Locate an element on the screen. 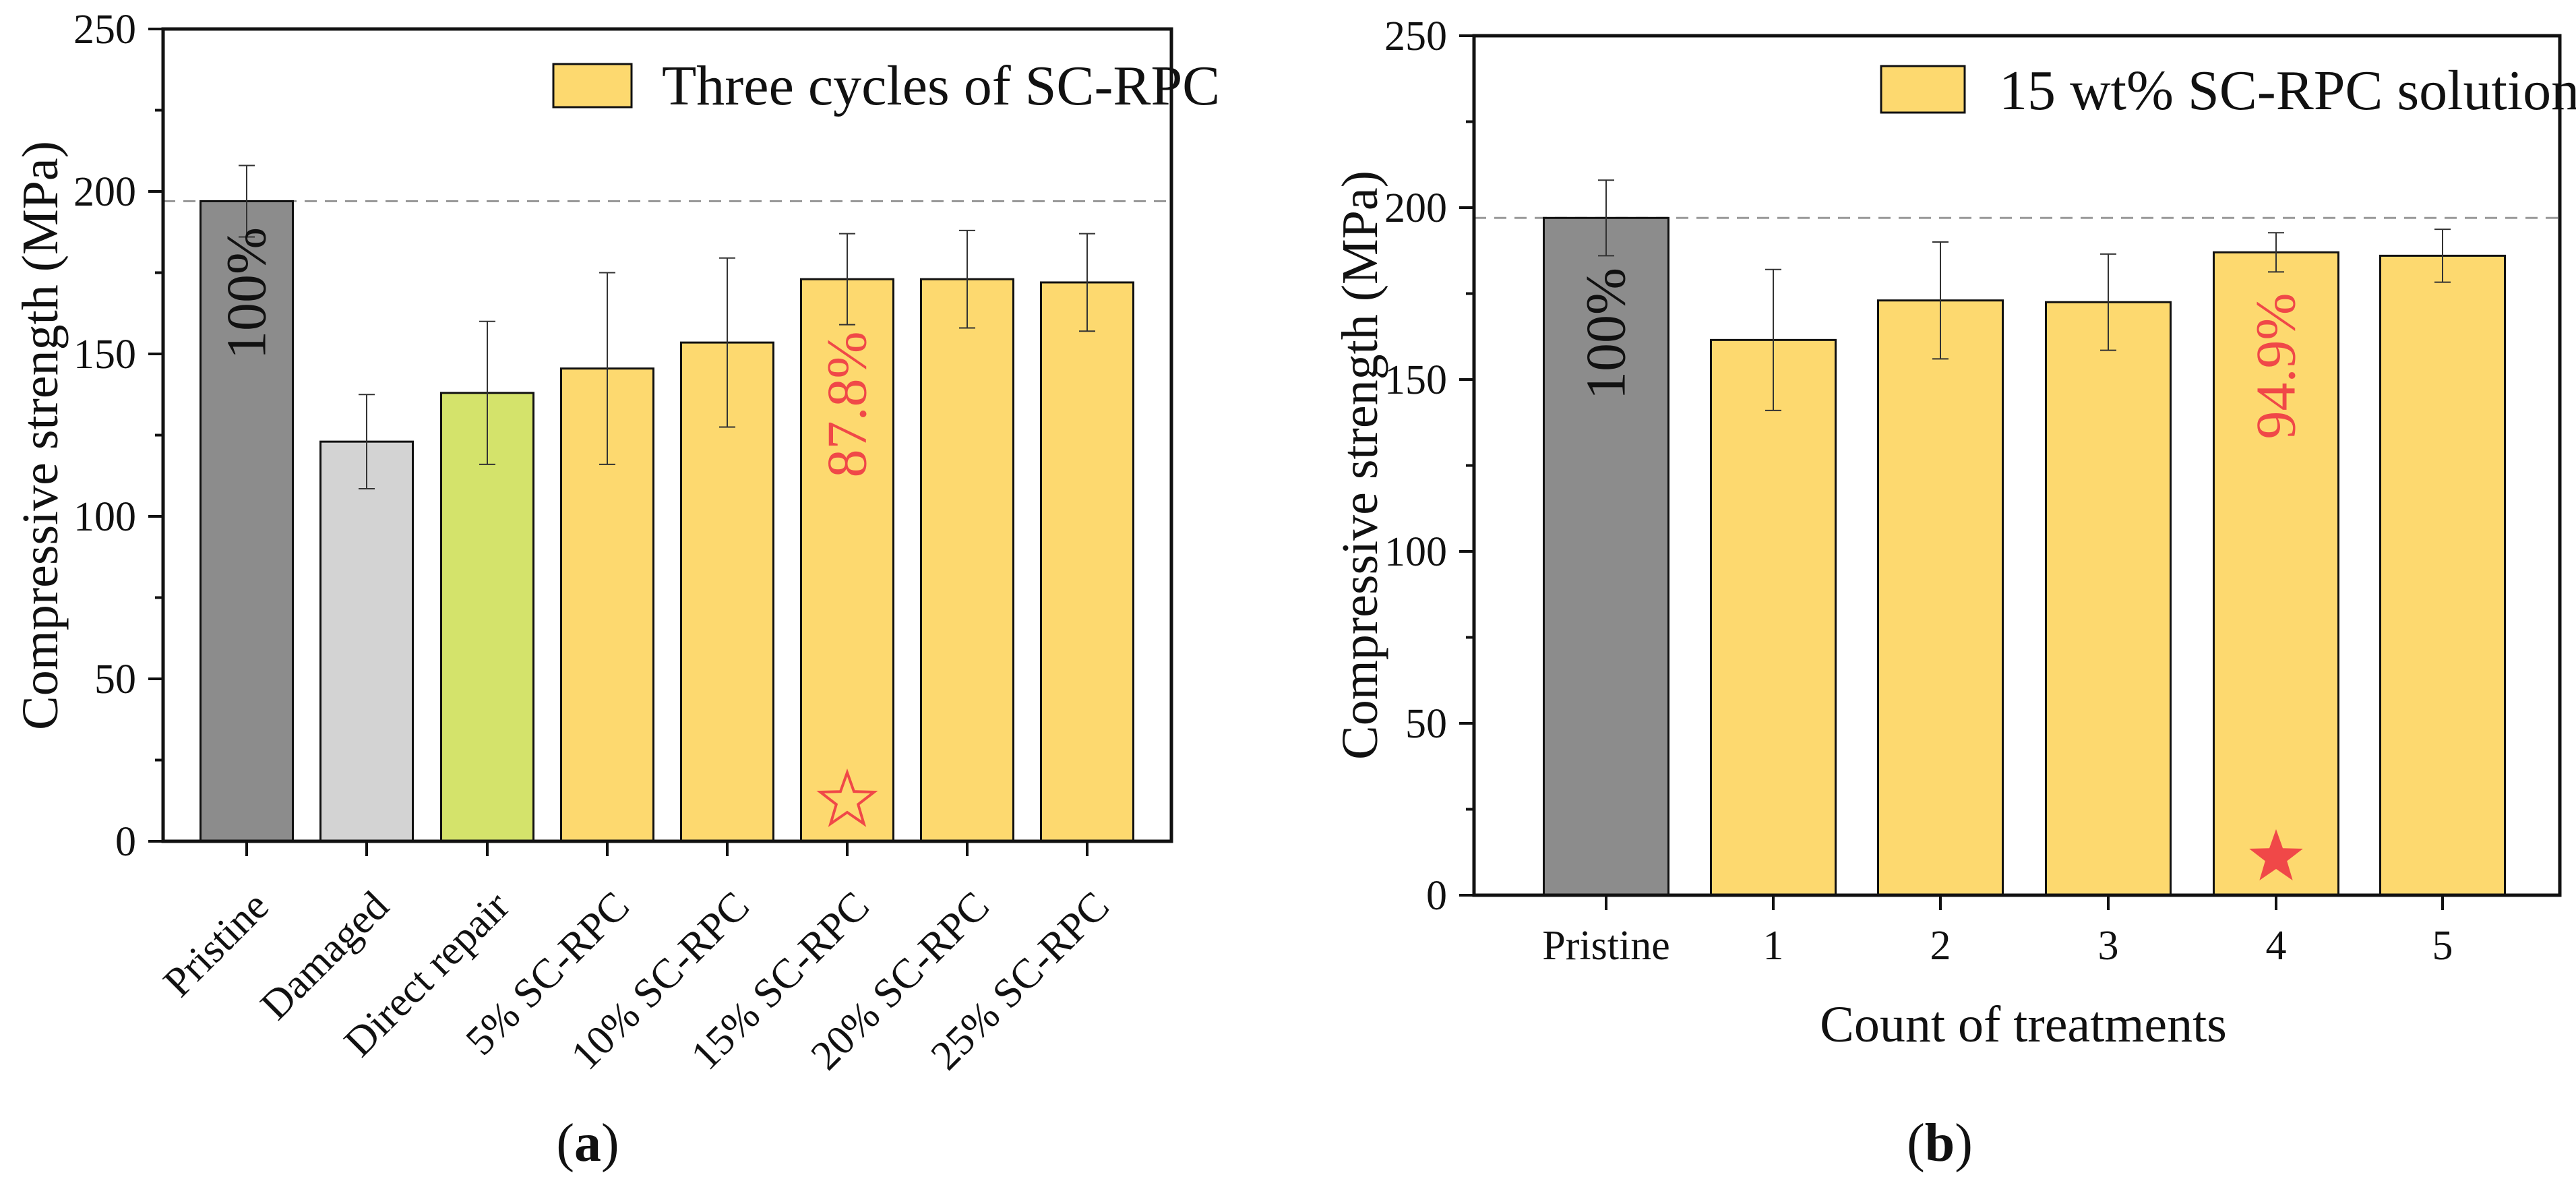  bar-15-sc-rpc is located at coordinates (847, 561).